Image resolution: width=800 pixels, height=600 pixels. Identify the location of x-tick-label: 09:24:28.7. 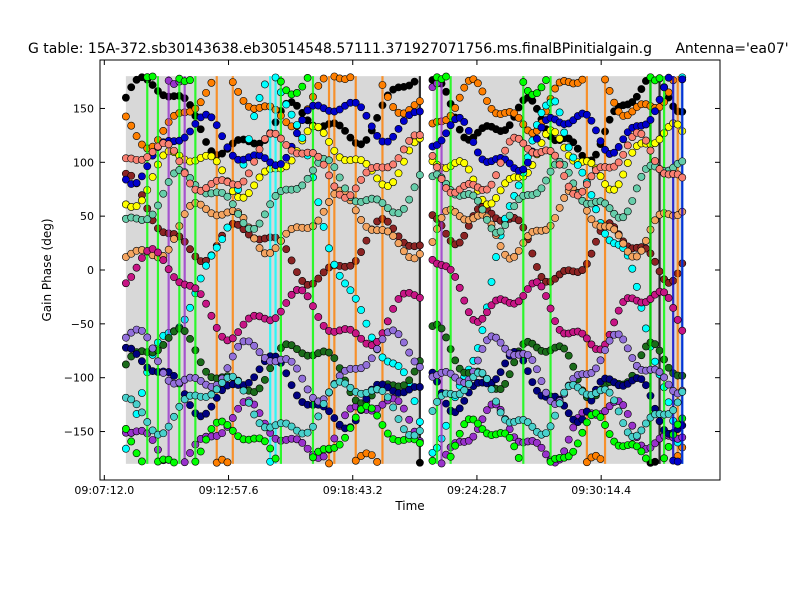
(477, 490).